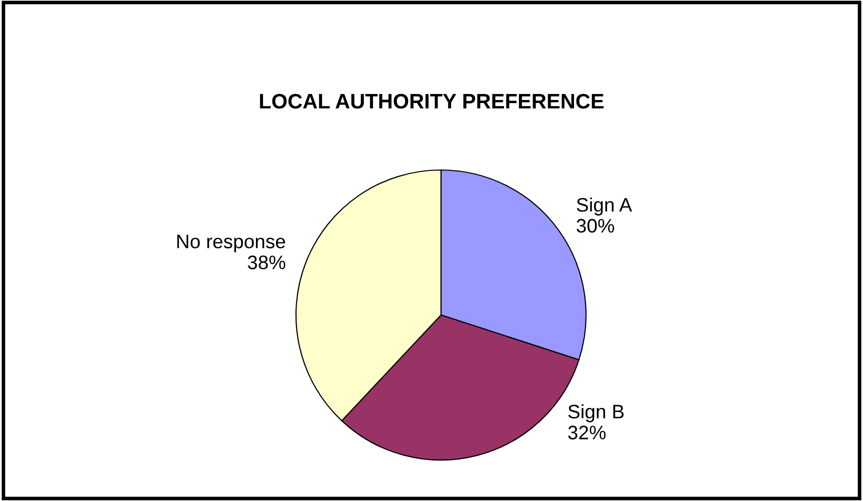 The height and width of the screenshot is (501, 863). I want to click on chart-title: LOCAL AUTHORITY PREFERENCE, so click(432, 101).